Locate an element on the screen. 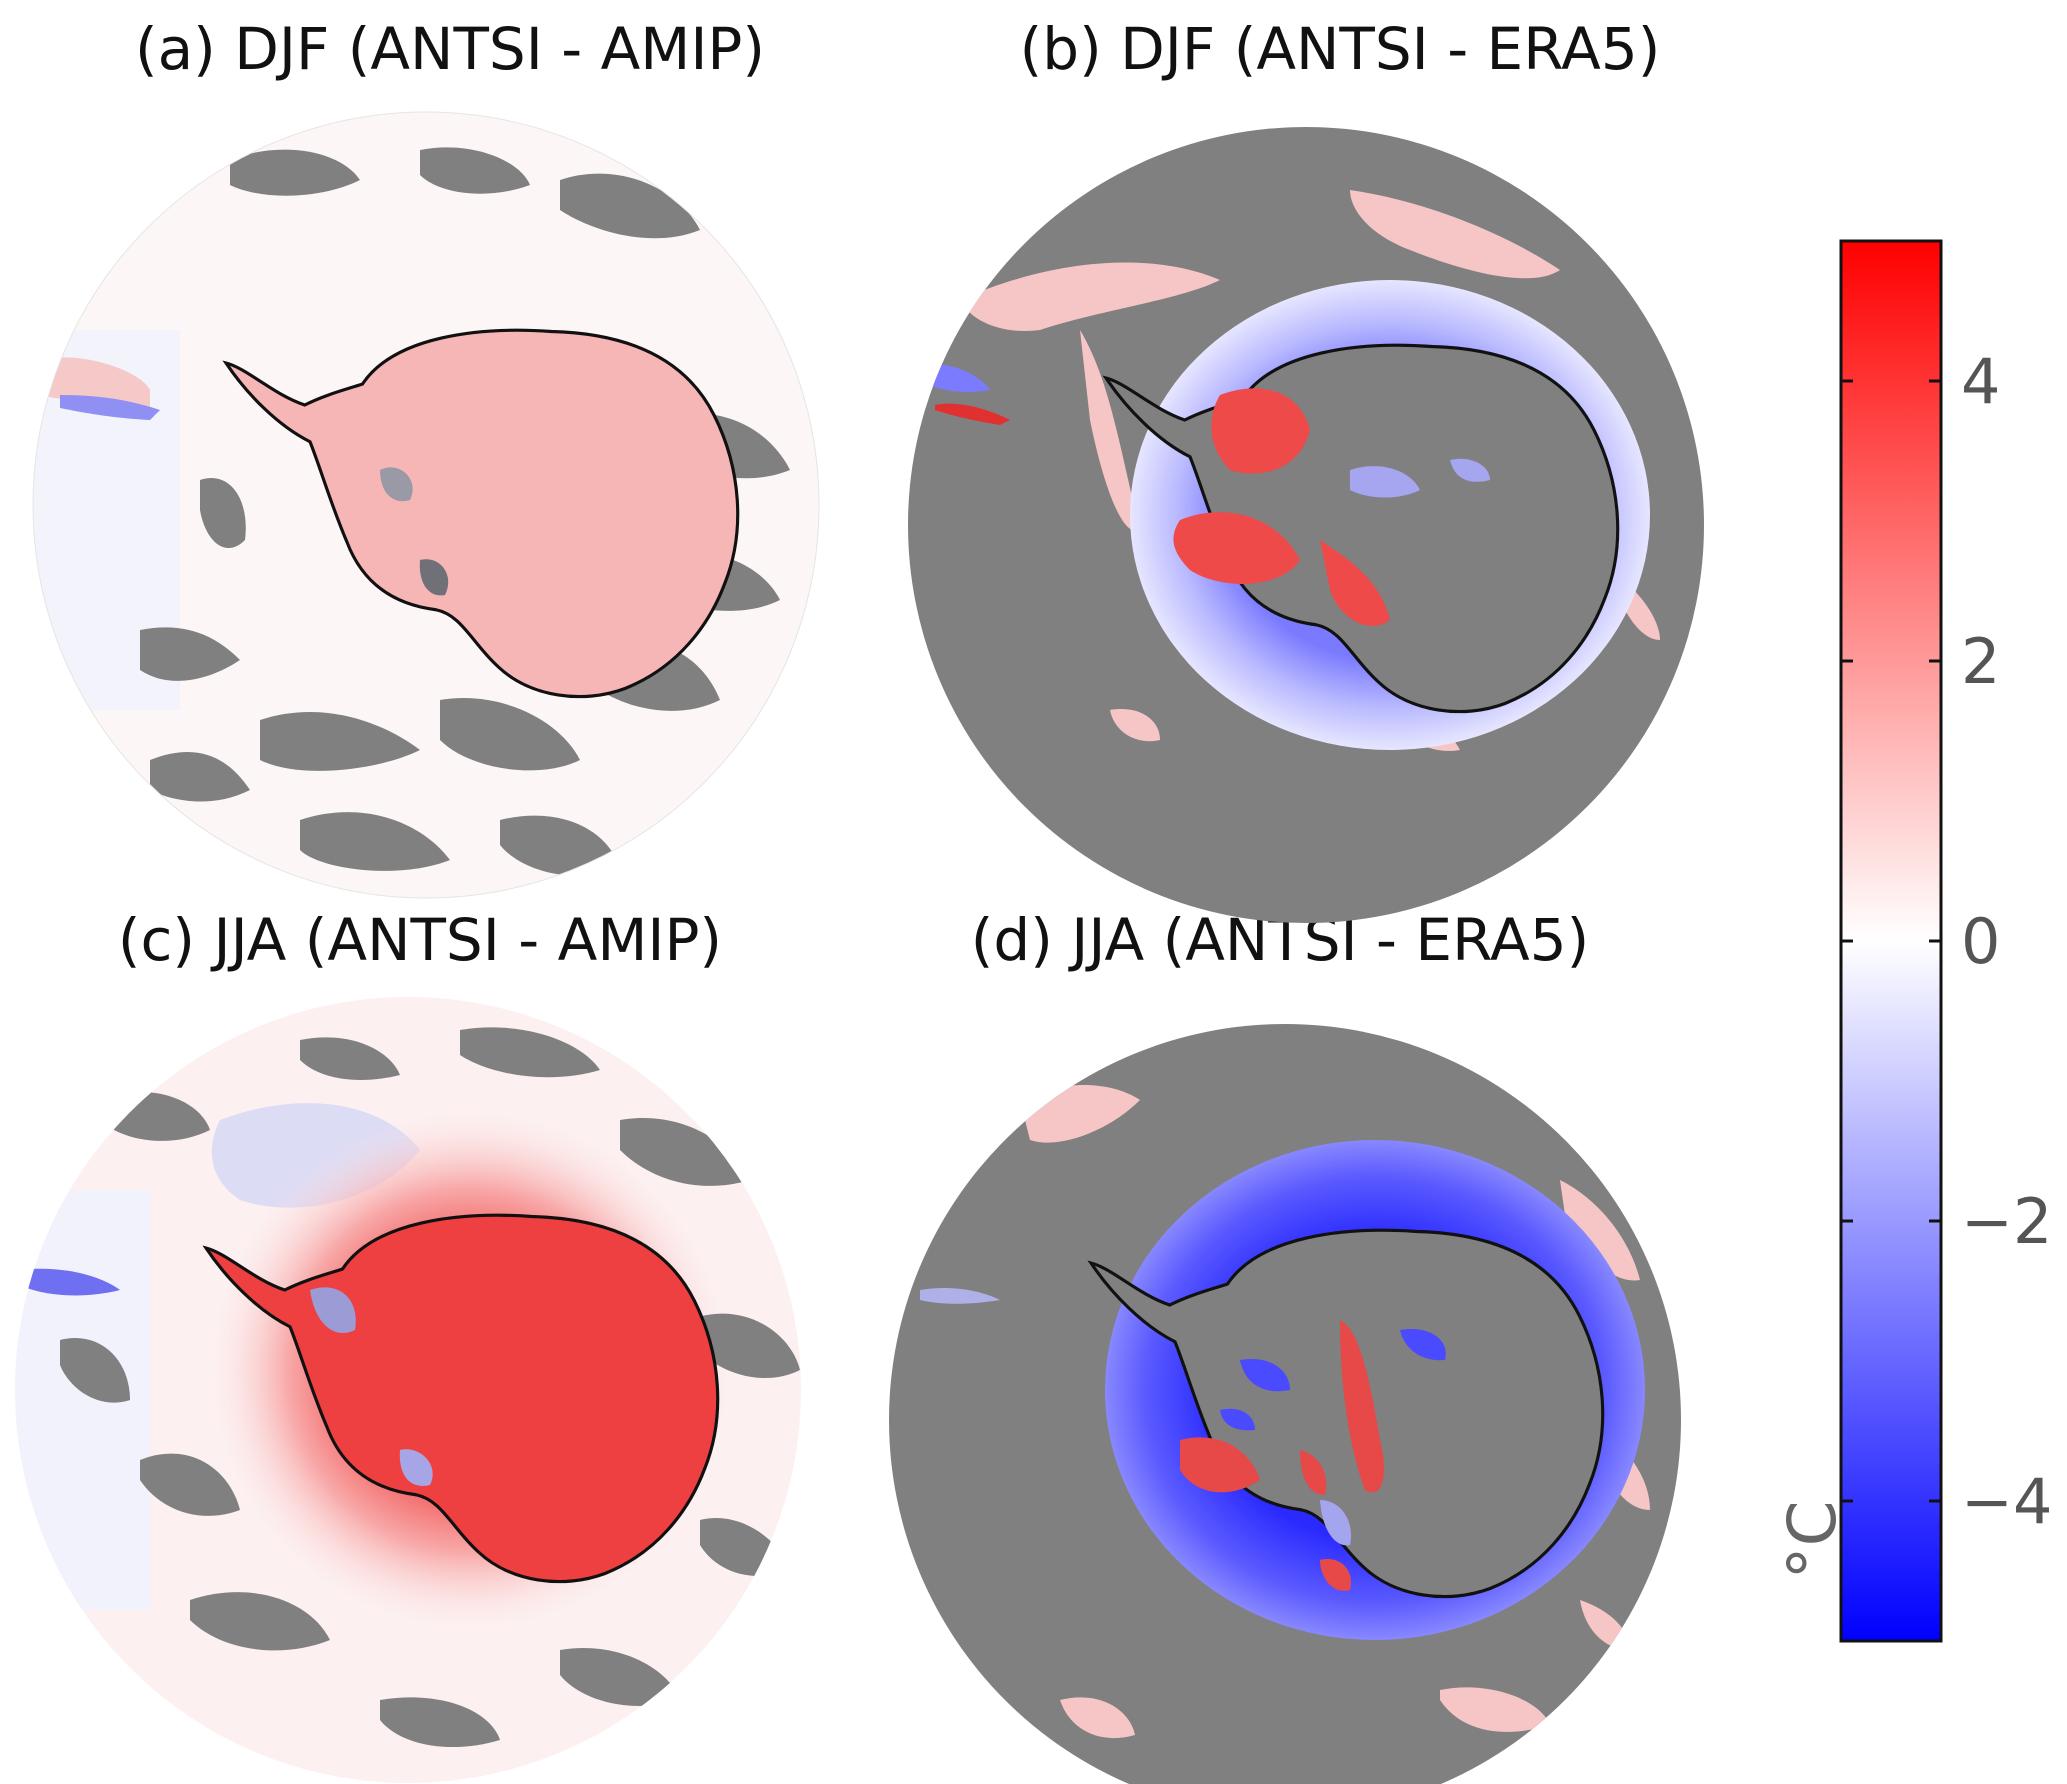  colorbar: 4 2 0 −2 −4 °C is located at coordinates (1913, 941).